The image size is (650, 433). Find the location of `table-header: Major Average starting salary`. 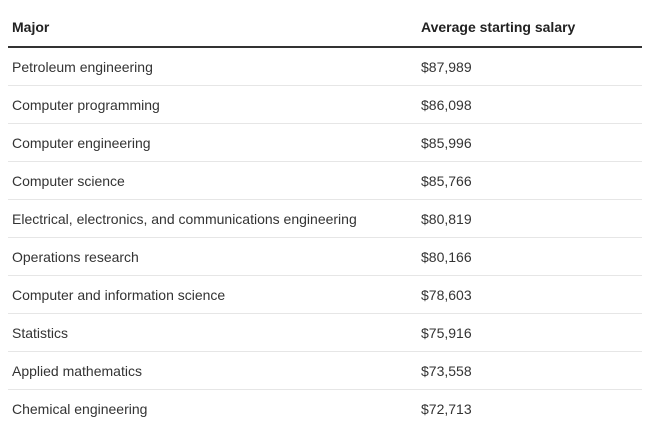

table-header: Major Average starting salary is located at coordinates (325, 28).